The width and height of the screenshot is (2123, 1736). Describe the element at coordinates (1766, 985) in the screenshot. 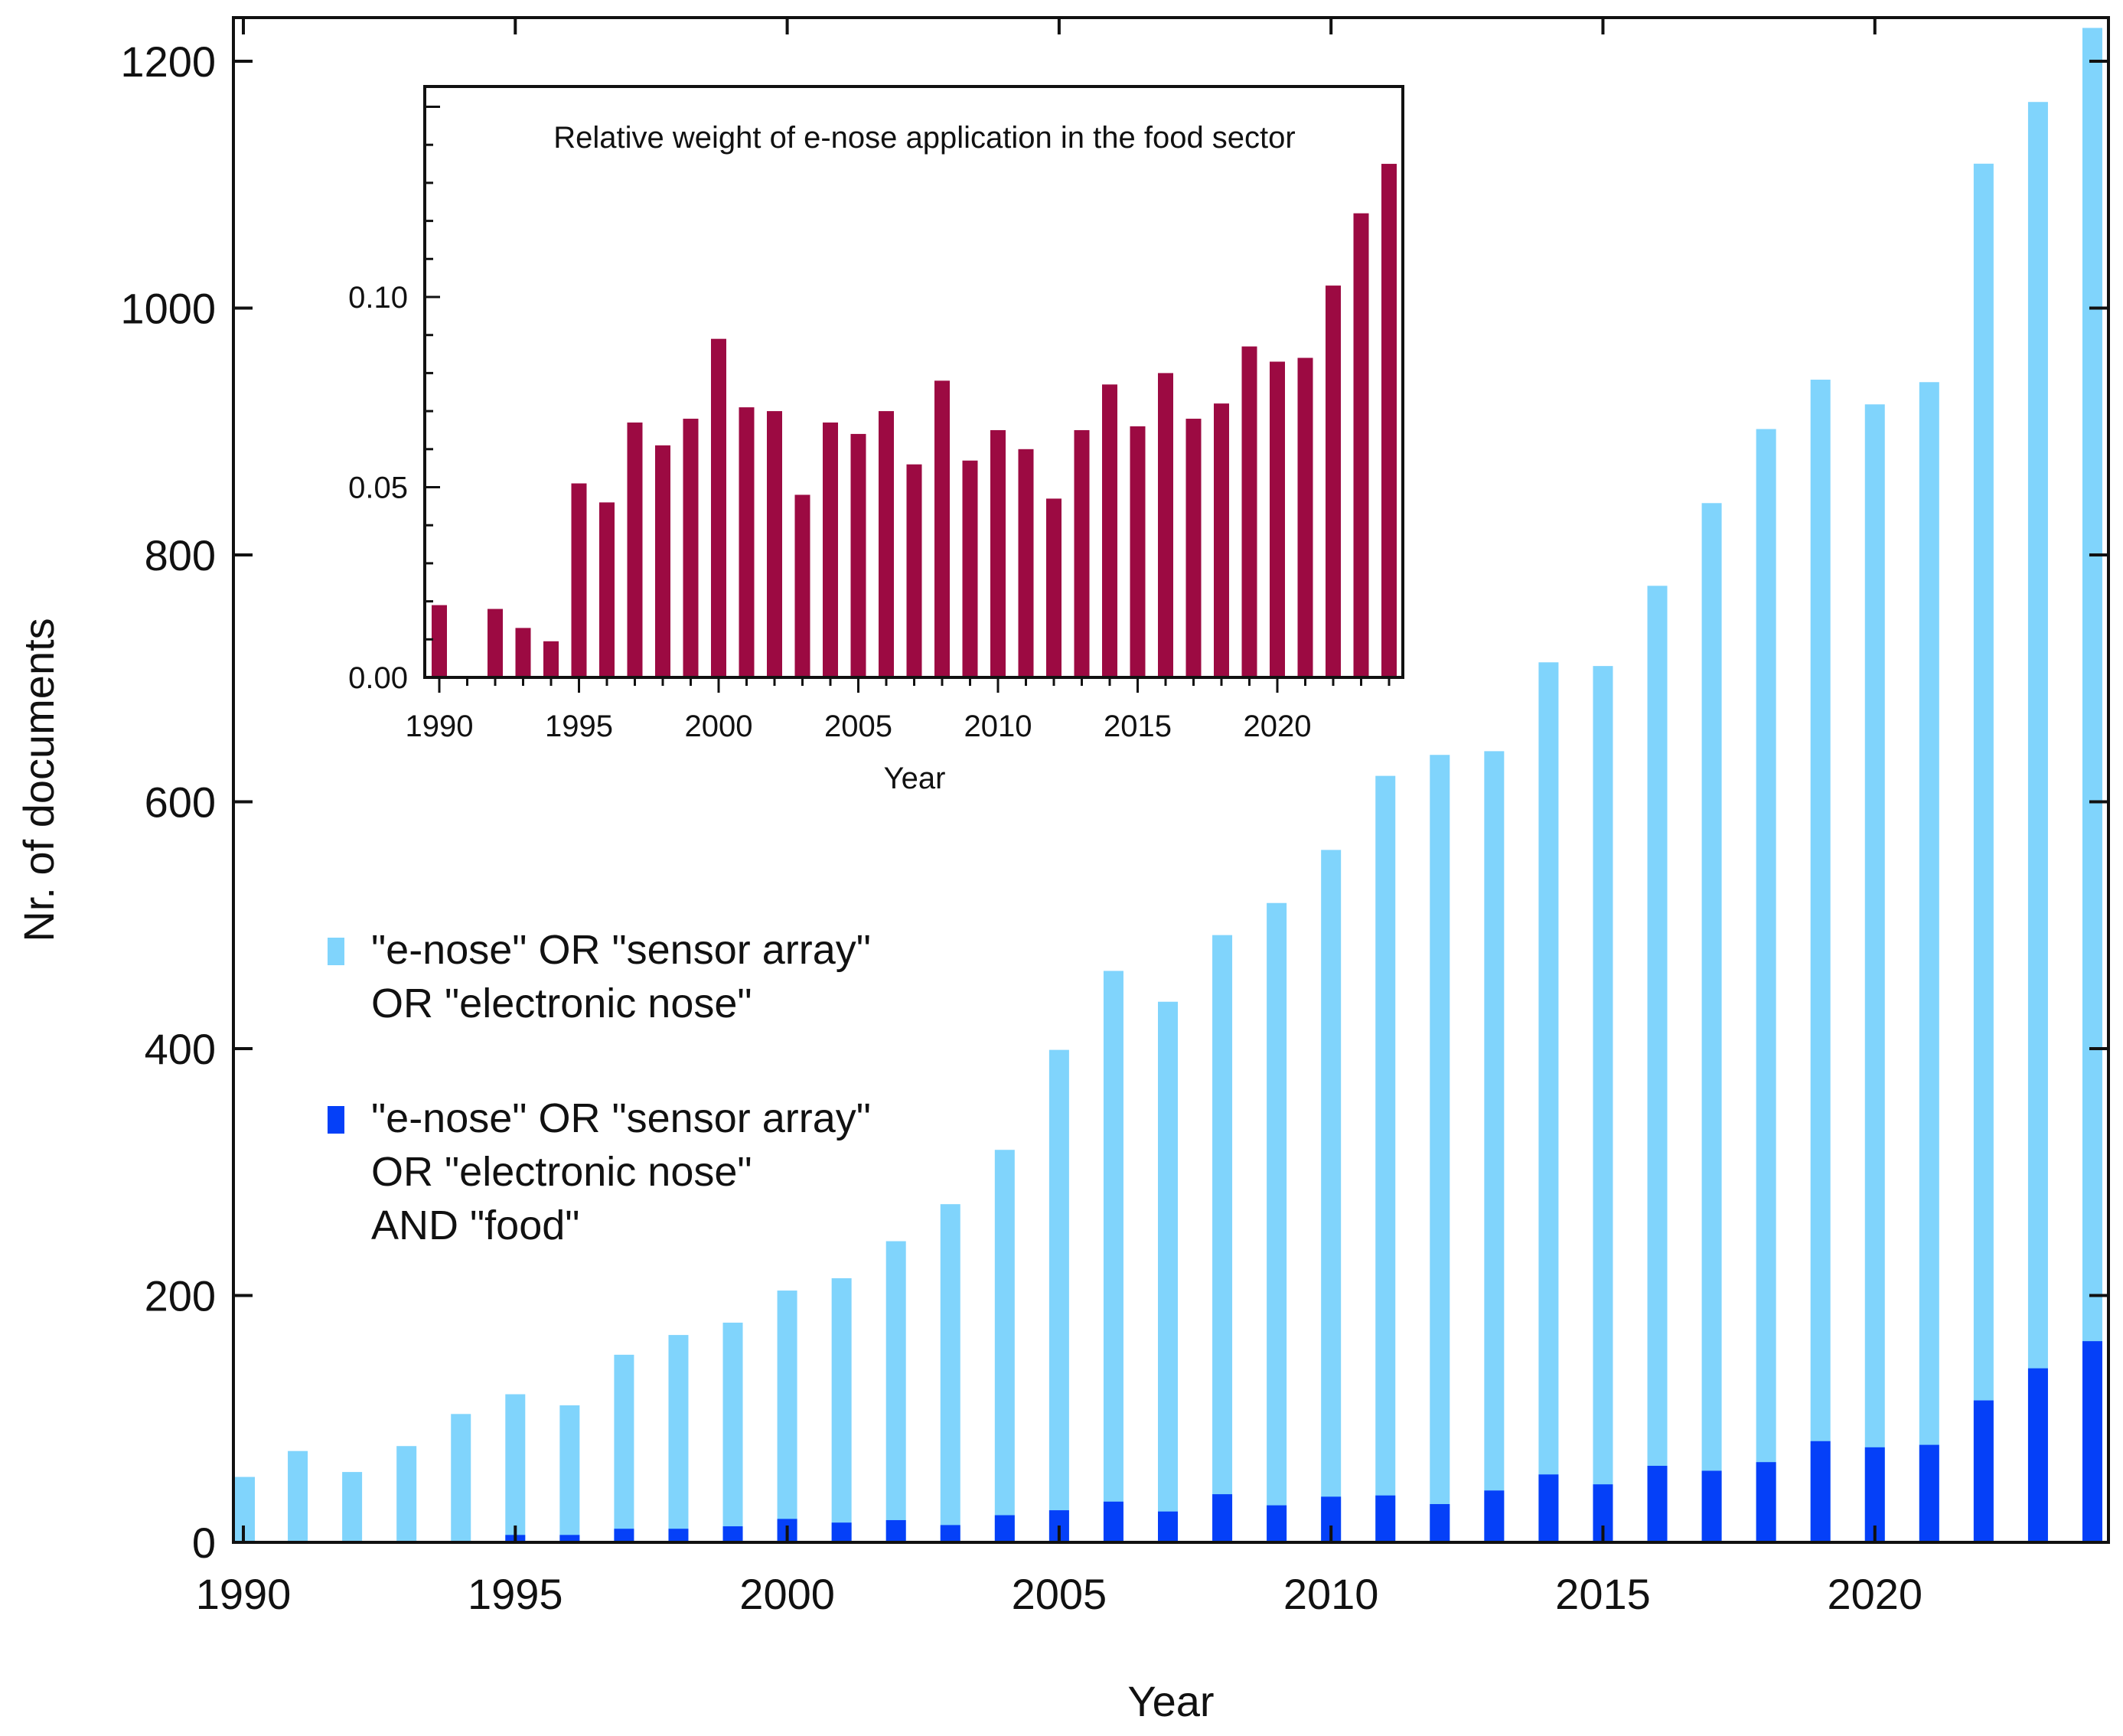

I see `bar-total-2018` at that location.